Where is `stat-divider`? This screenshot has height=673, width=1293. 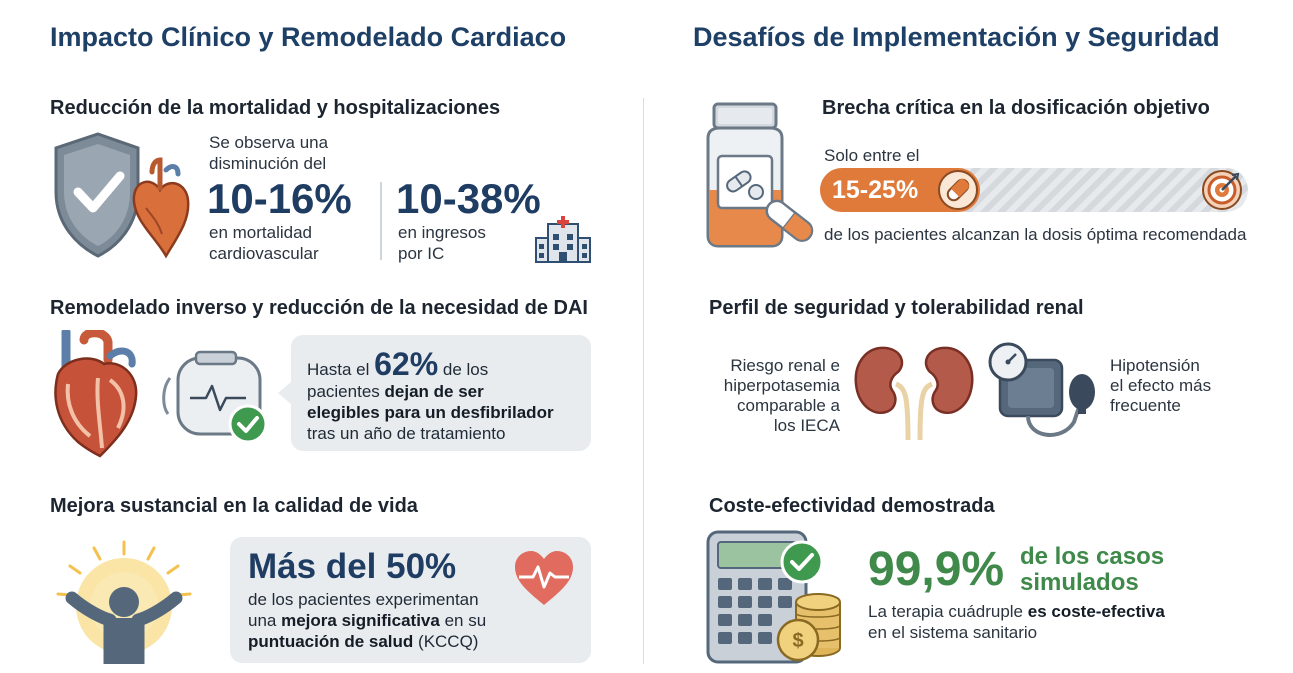 stat-divider is located at coordinates (381, 221).